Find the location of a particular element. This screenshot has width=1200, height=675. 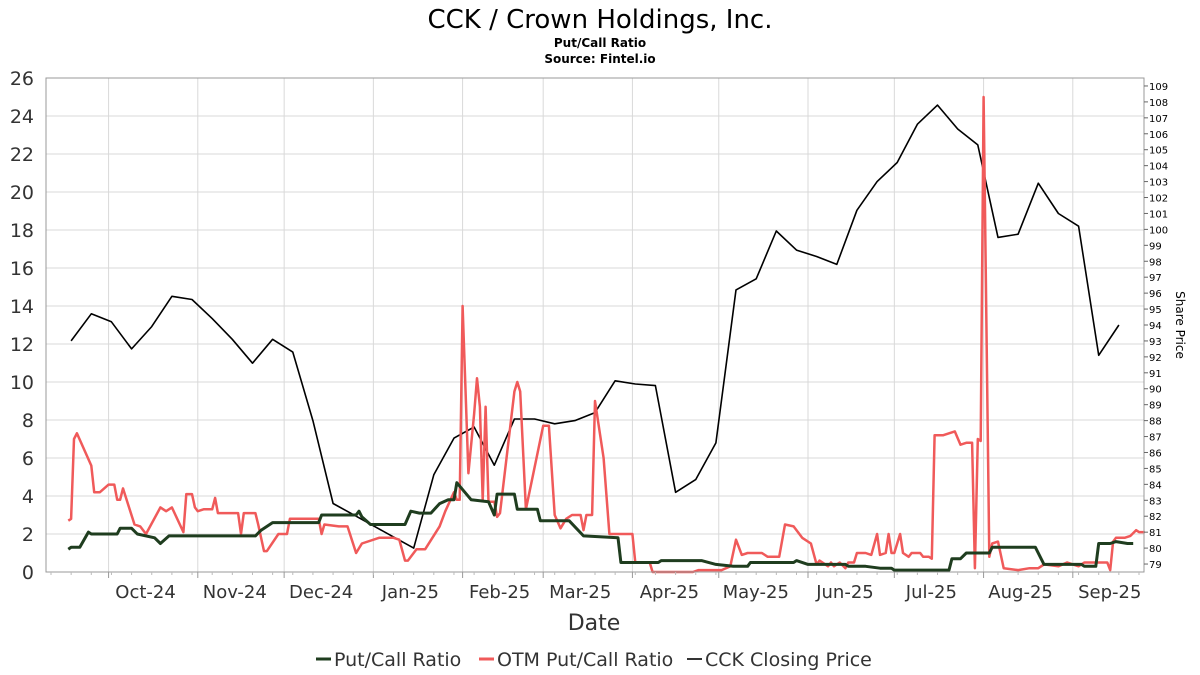

x-tick-label: Sep-25 is located at coordinates (1109, 592).